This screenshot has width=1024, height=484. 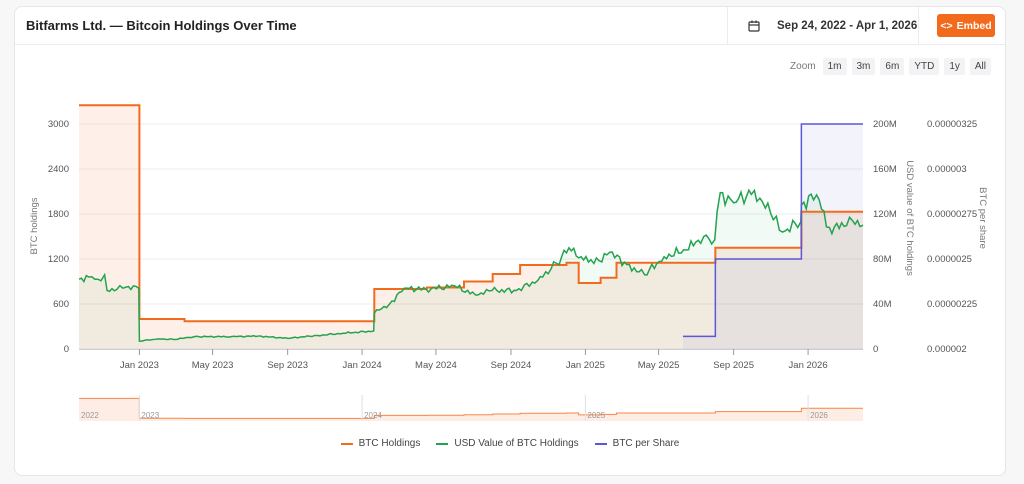 What do you see at coordinates (952, 214) in the screenshot?
I see `svg-text: 0.00000275` at bounding box center [952, 214].